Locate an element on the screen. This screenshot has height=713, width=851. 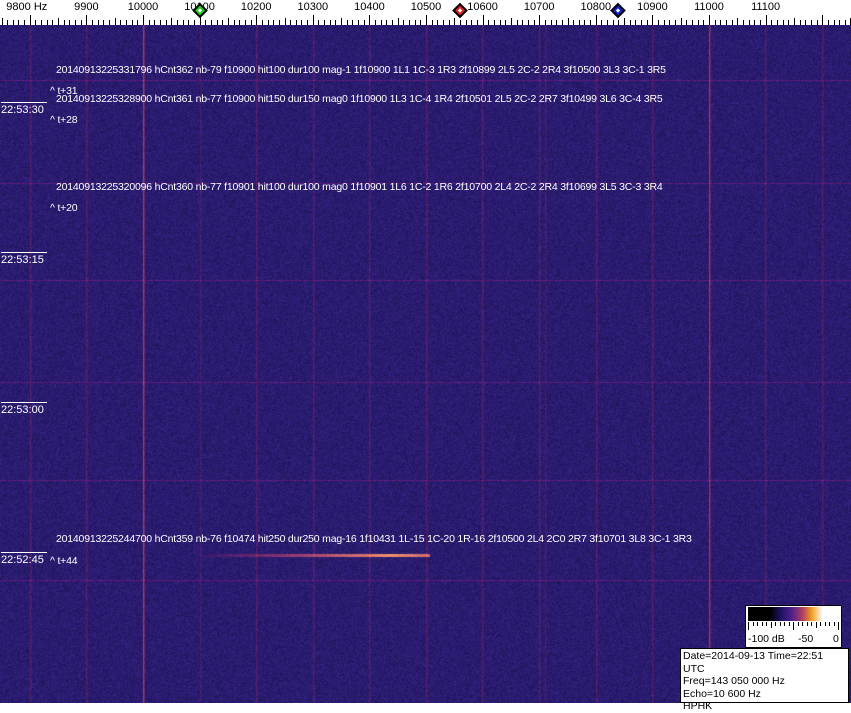
time-label: 22:53:30 is located at coordinates (24, 109).